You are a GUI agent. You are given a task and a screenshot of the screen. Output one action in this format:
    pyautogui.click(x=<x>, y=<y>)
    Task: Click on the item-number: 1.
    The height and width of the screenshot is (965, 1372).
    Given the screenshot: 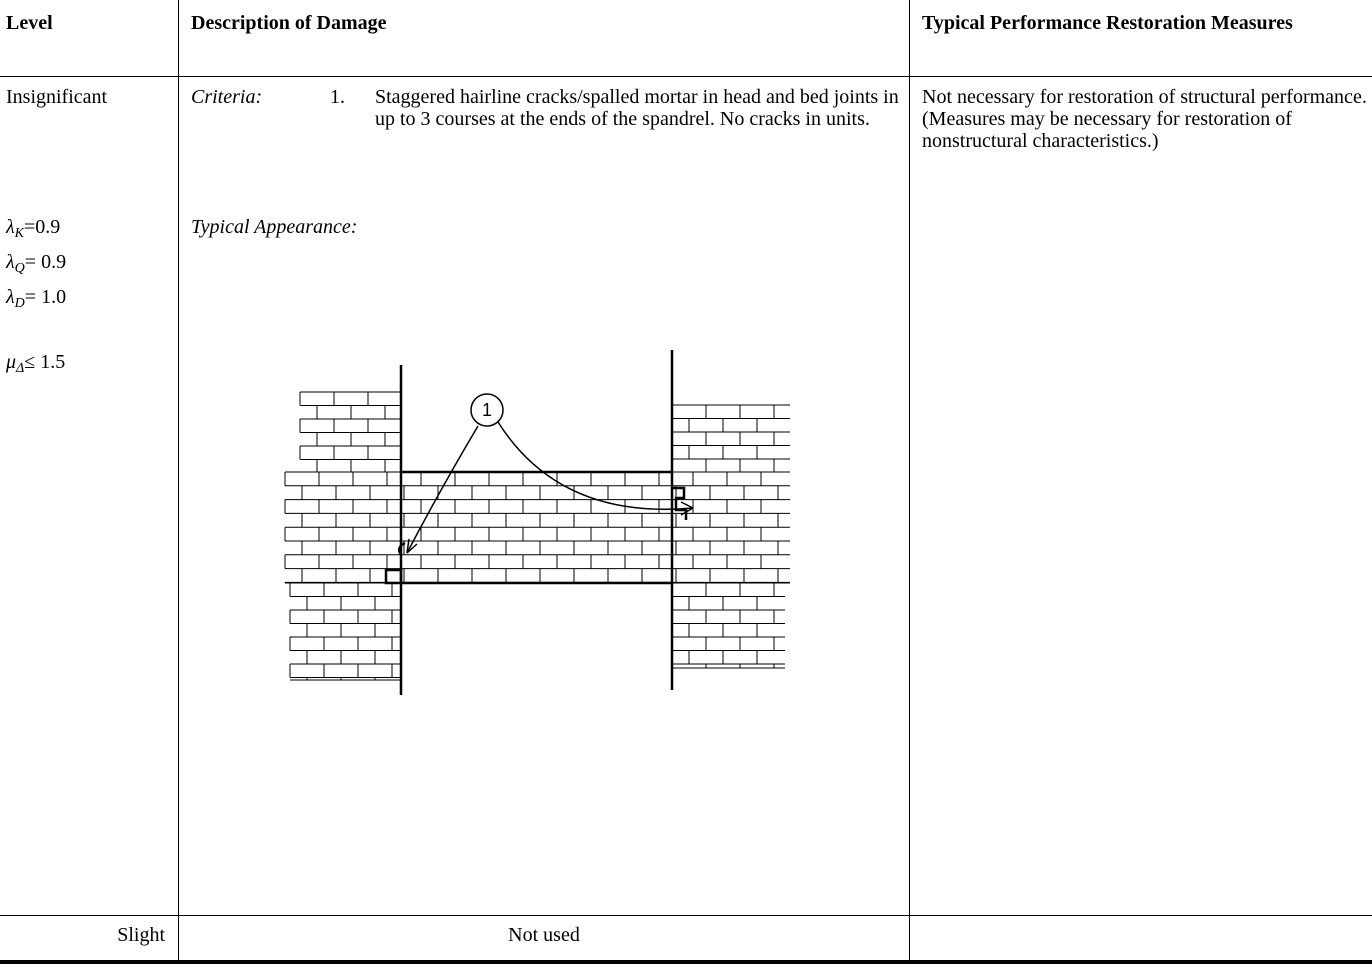 What is the action you would take?
    pyautogui.click(x=337, y=97)
    